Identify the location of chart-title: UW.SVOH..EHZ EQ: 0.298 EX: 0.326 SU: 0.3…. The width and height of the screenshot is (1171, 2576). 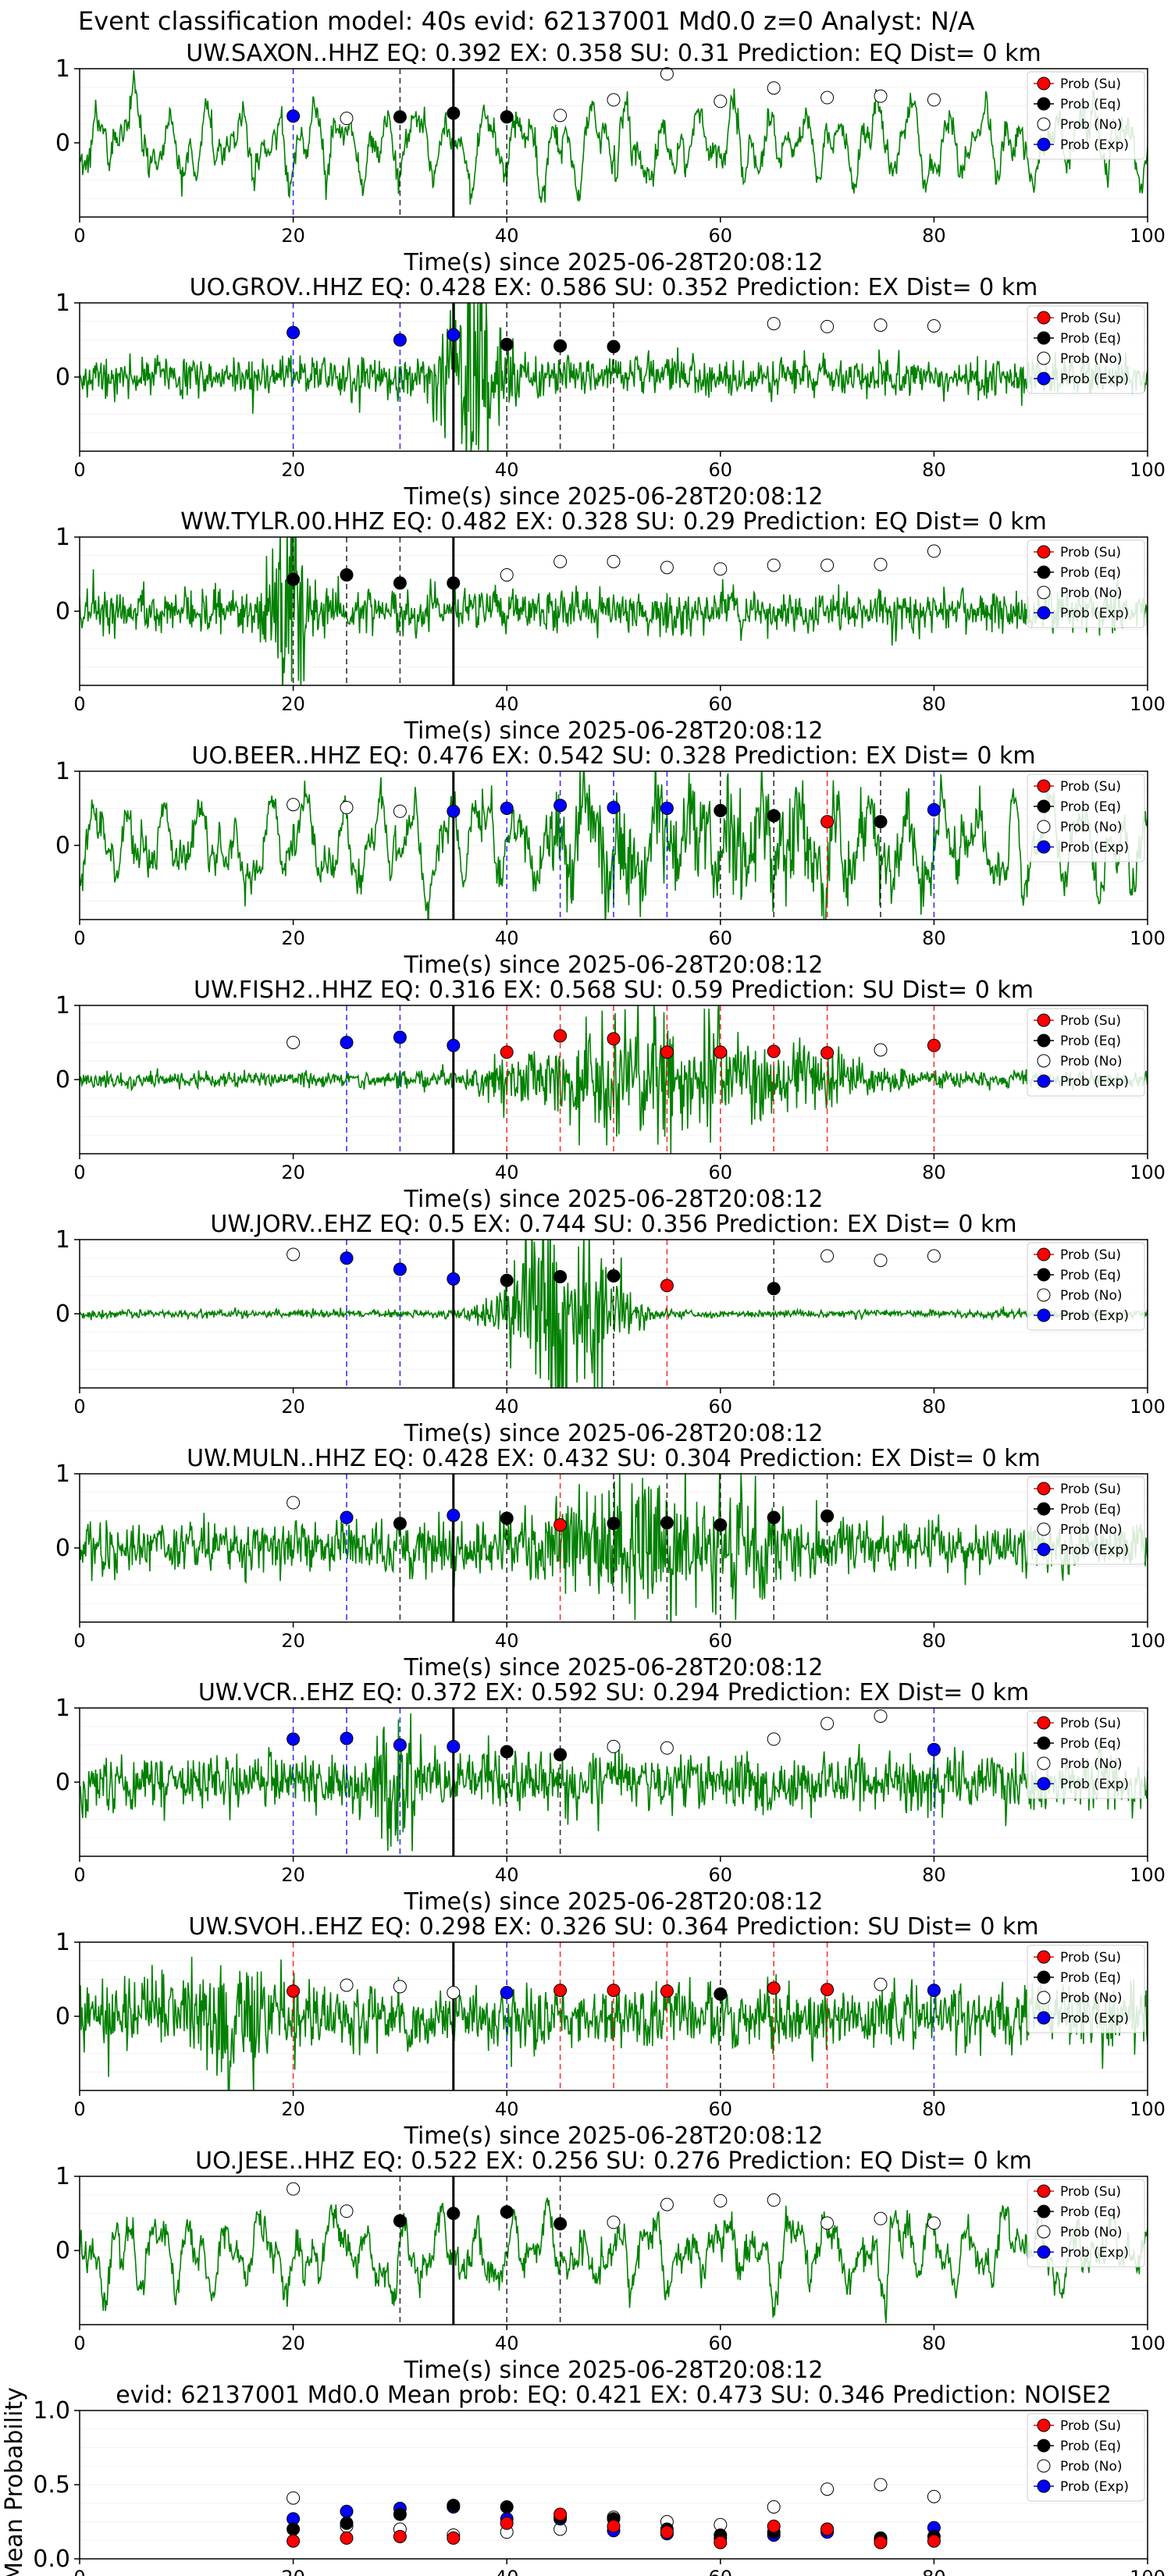
(613, 1927).